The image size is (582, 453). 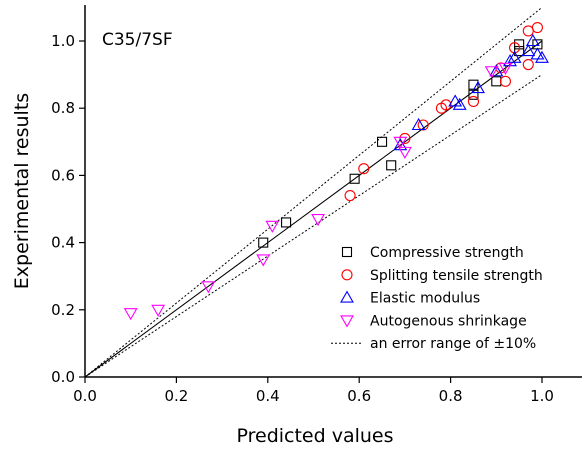 What do you see at coordinates (448, 321) in the screenshot?
I see `legend-label-autogenous-shrinkage: Autogenous shrinkage` at bounding box center [448, 321].